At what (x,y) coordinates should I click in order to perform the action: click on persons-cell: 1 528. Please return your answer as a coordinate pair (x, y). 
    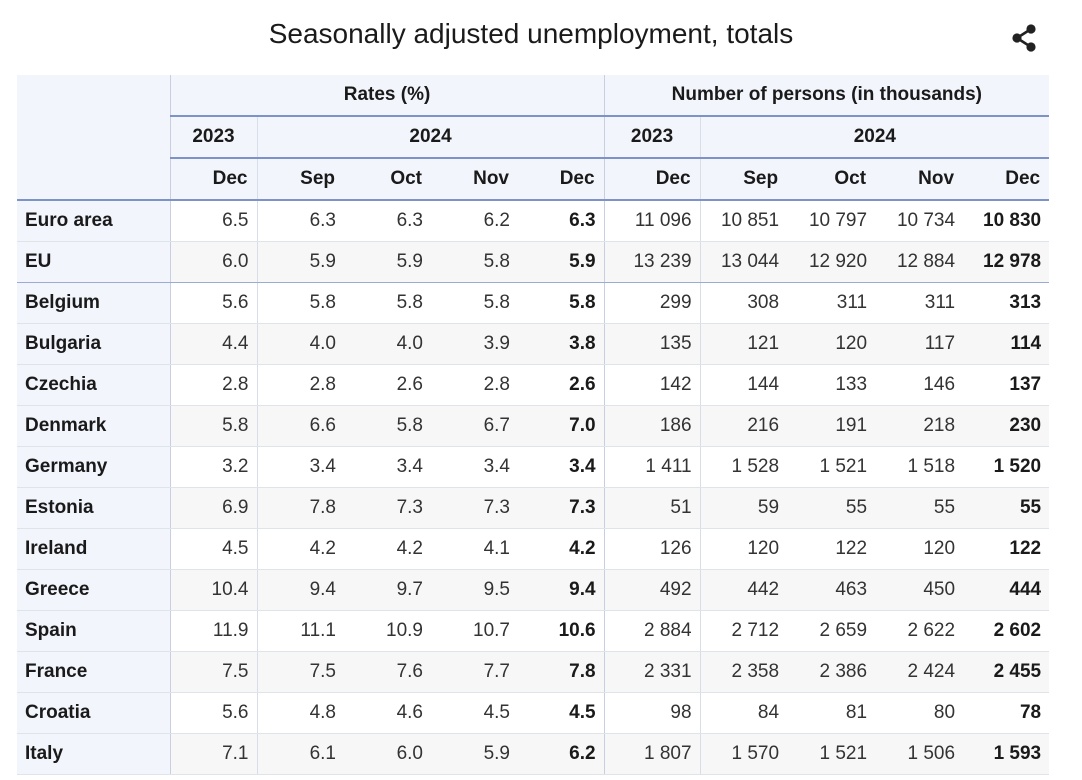
    Looking at the image, I should click on (743, 467).